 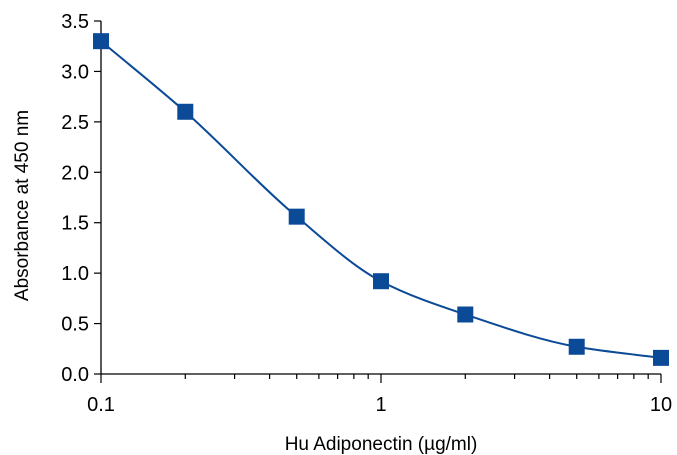 I want to click on x-ticks: 0.1 1 10, so click(x=379, y=395).